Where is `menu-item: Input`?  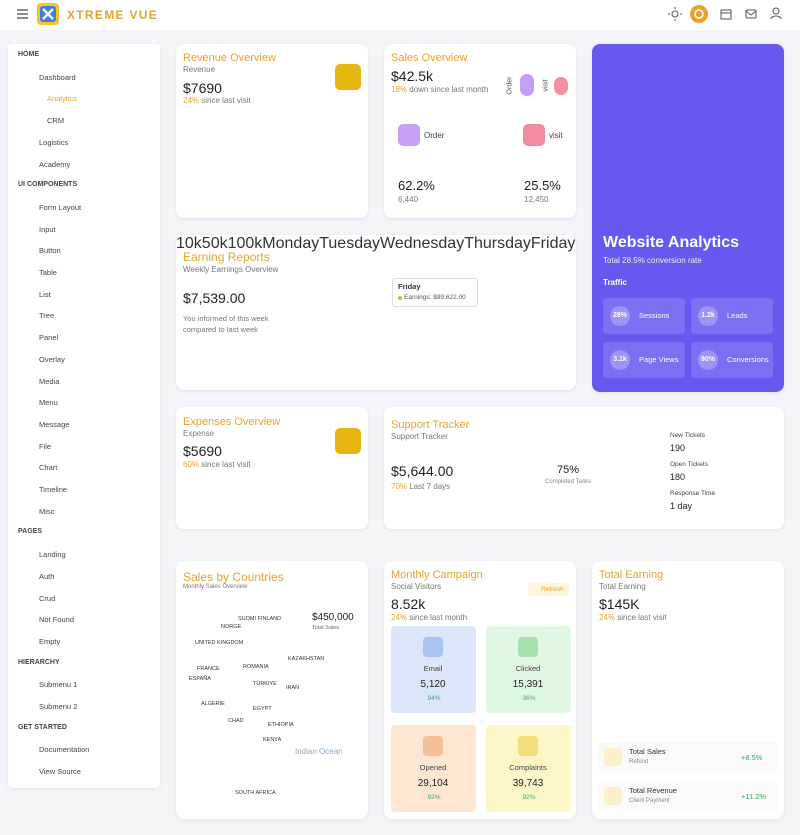 menu-item: Input is located at coordinates (47, 229).